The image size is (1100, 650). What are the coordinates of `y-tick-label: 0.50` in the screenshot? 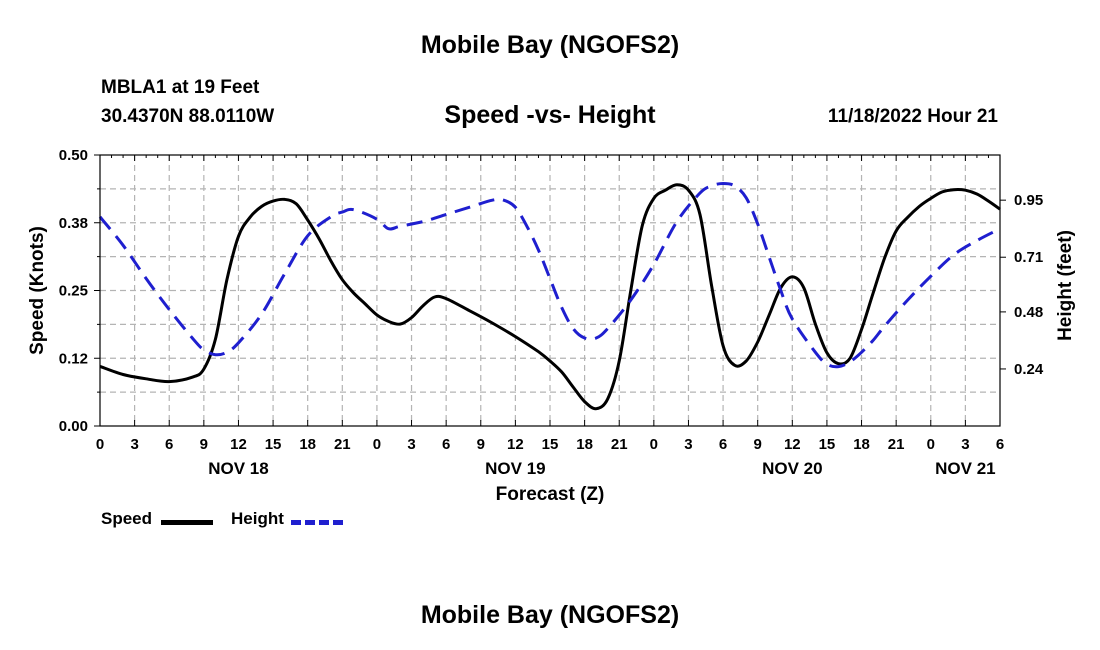 It's located at (73, 155).